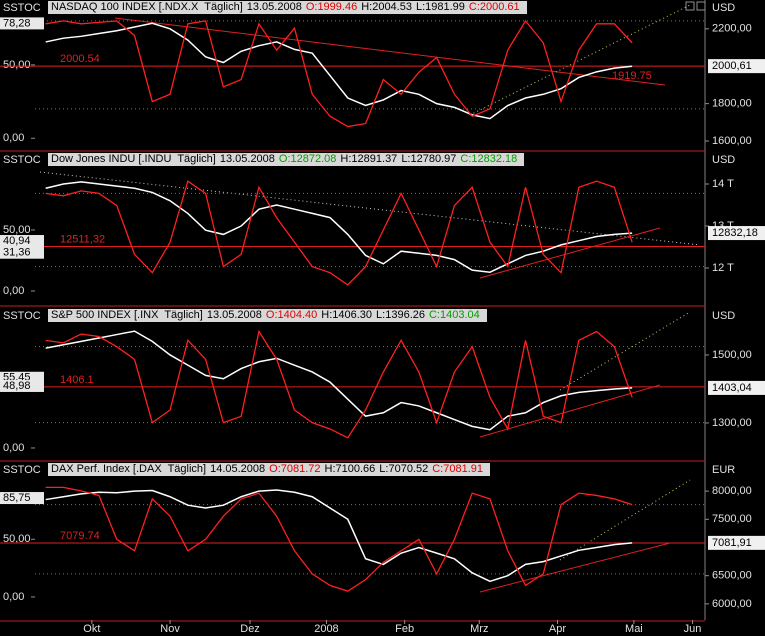 This screenshot has height=636, width=765. I want to click on x-tick-label: Apr, so click(557, 629).